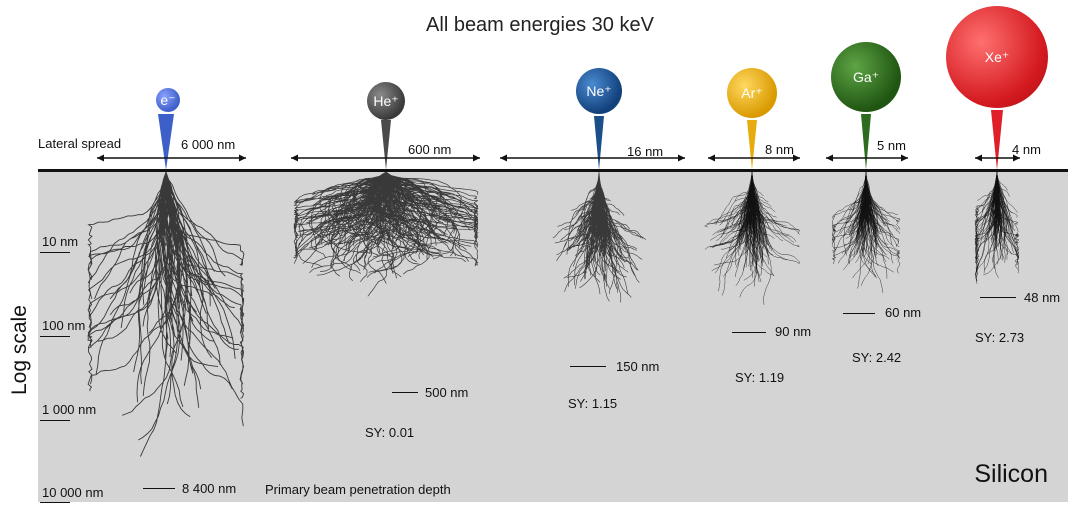 This screenshot has width=1080, height=506. Describe the element at coordinates (358, 489) in the screenshot. I see `penetration-depth-label: Primary beam penetration depth` at that location.